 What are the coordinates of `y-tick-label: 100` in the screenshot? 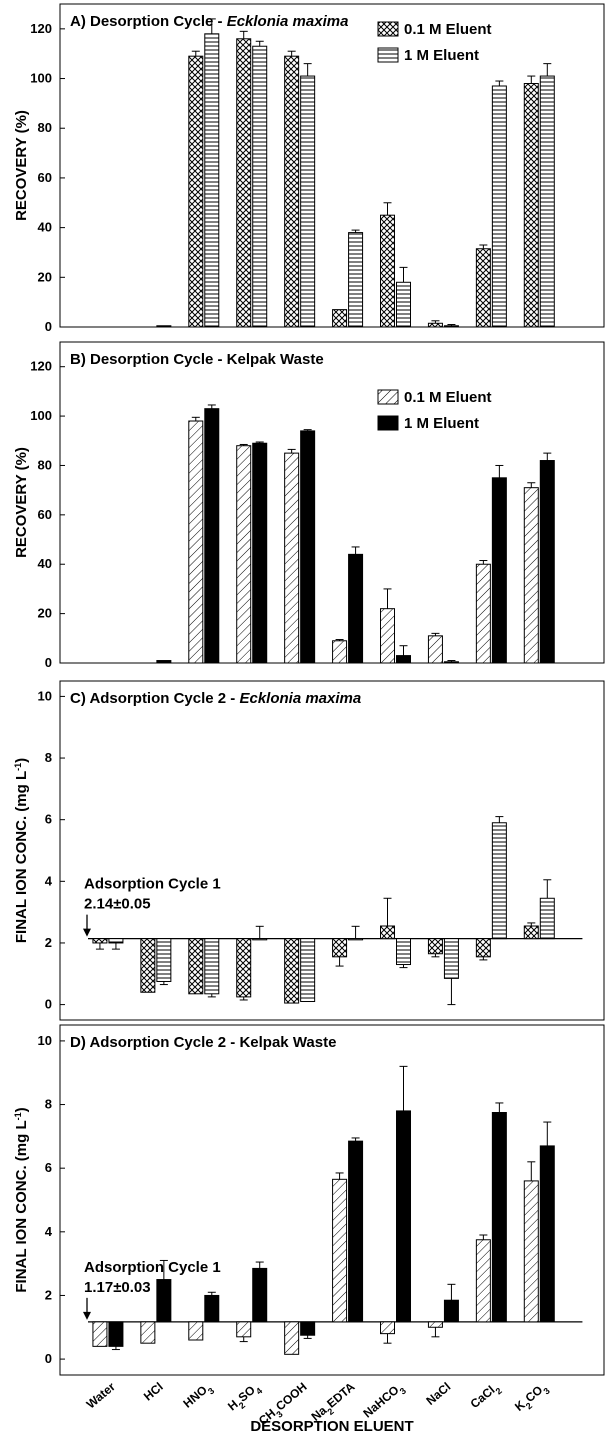 It's located at (41, 78).